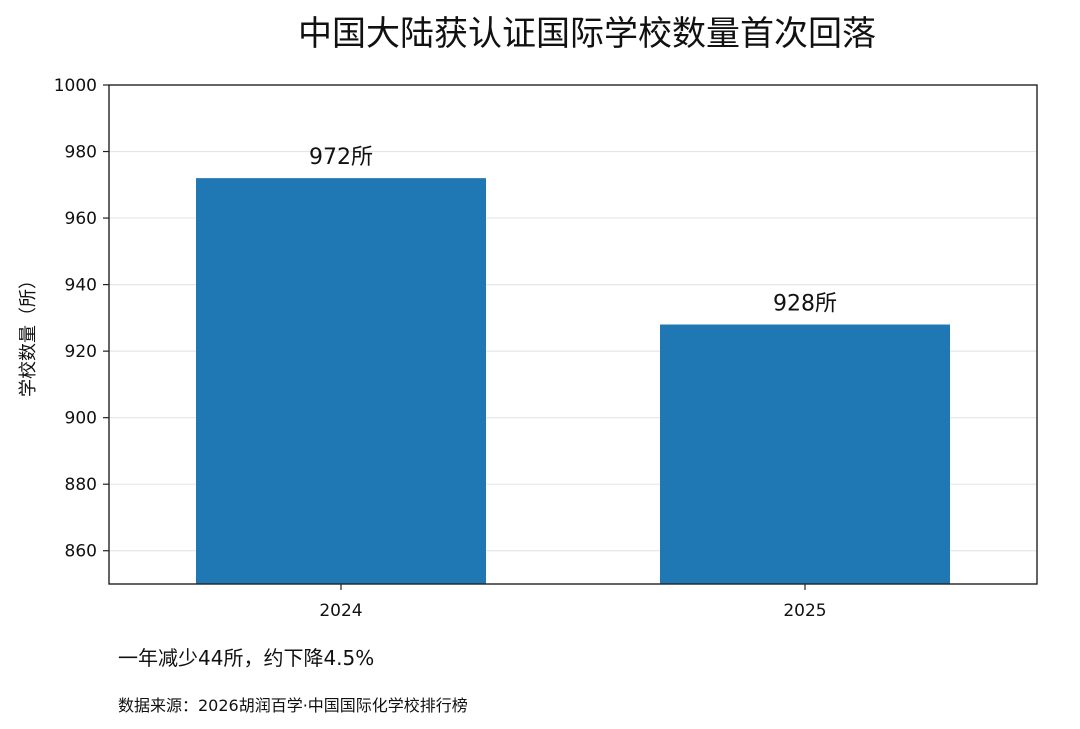 Image resolution: width=1080 pixels, height=729 pixels. Describe the element at coordinates (805, 304) in the screenshot. I see `bar-data-label: 928所` at that location.